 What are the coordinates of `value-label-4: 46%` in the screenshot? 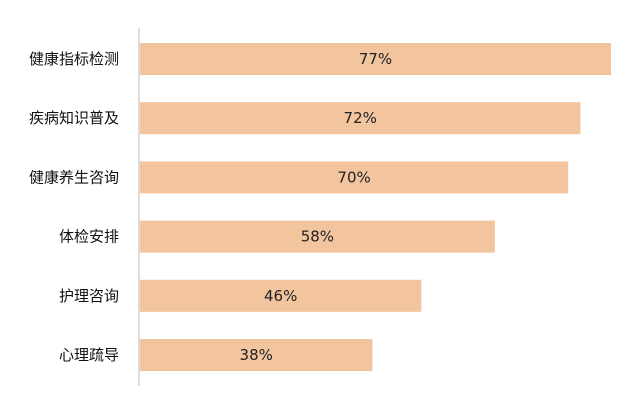 It's located at (280, 296).